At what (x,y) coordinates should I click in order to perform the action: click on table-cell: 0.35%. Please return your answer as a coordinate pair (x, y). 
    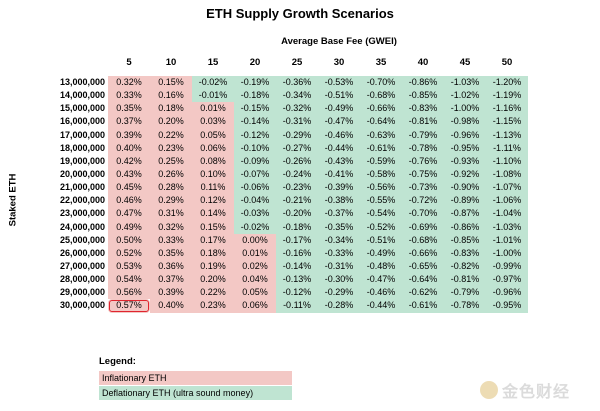
    Looking at the image, I should click on (171, 253).